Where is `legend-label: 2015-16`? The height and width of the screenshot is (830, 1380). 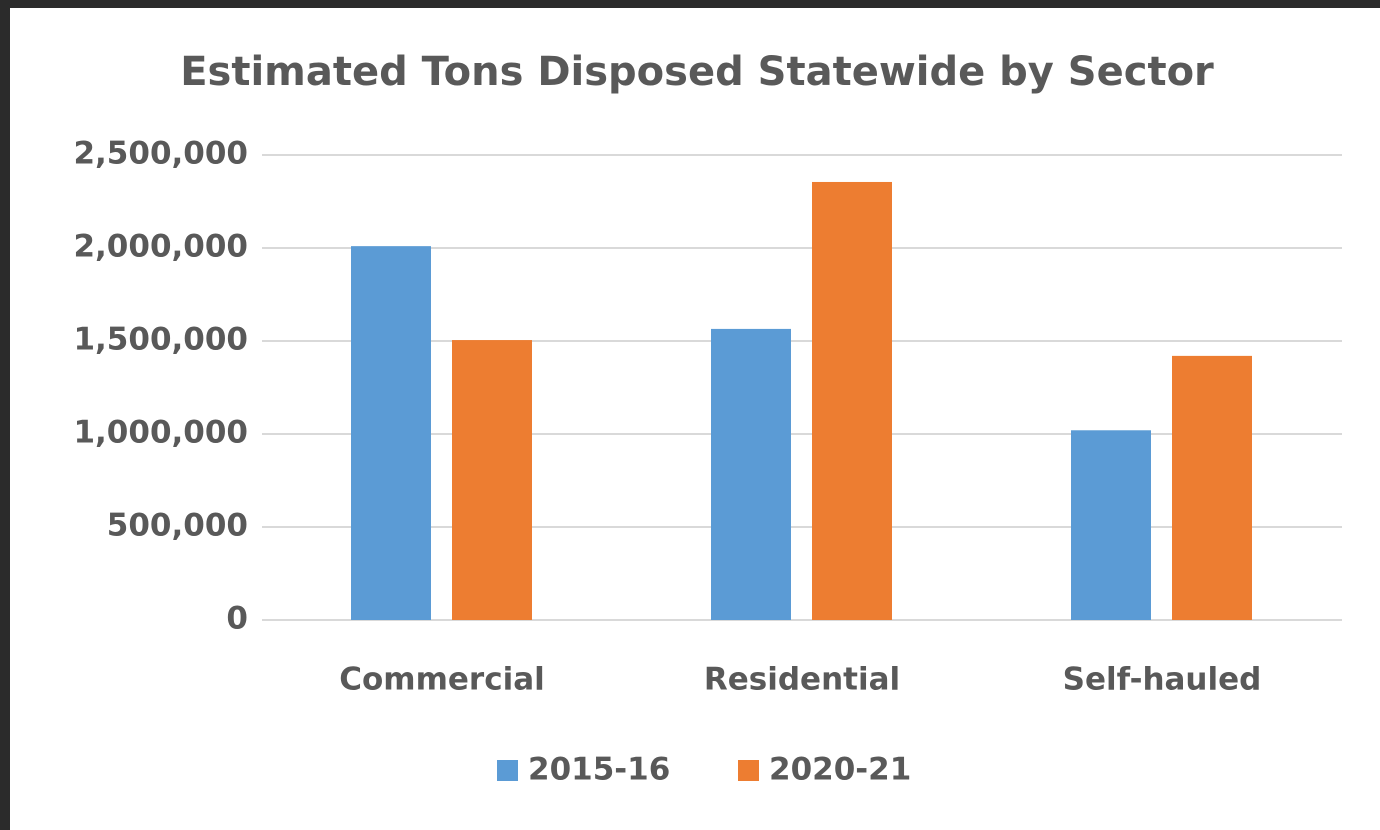
legend-label: 2015-16 is located at coordinates (599, 770).